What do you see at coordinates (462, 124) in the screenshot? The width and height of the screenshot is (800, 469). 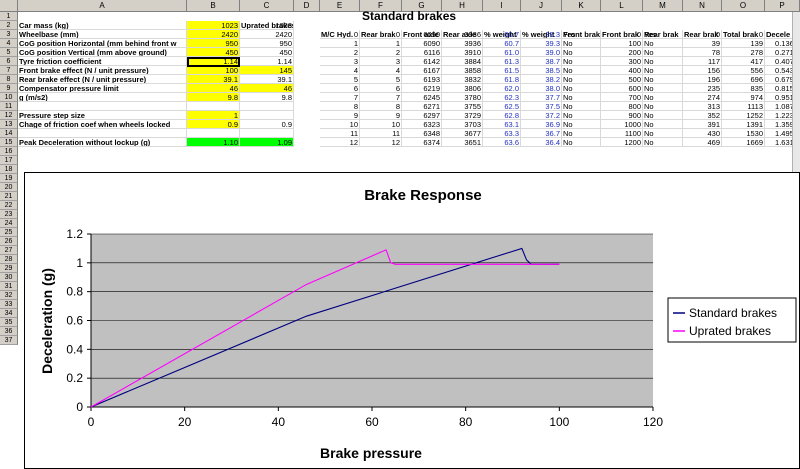 I see `table-cell-h: 3703` at bounding box center [462, 124].